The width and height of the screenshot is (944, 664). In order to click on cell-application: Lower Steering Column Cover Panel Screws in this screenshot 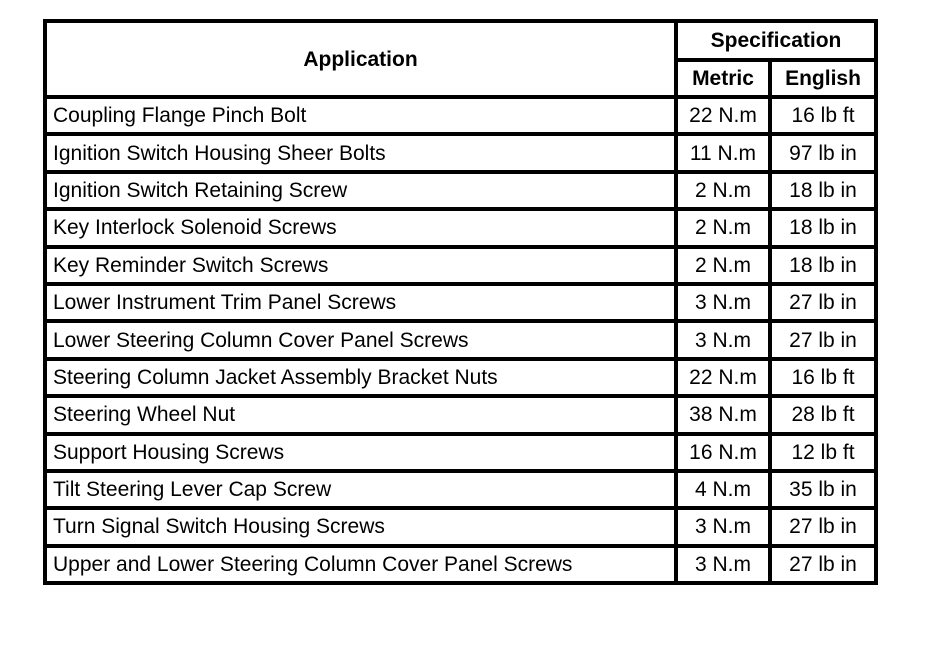, I will do `click(360, 340)`.